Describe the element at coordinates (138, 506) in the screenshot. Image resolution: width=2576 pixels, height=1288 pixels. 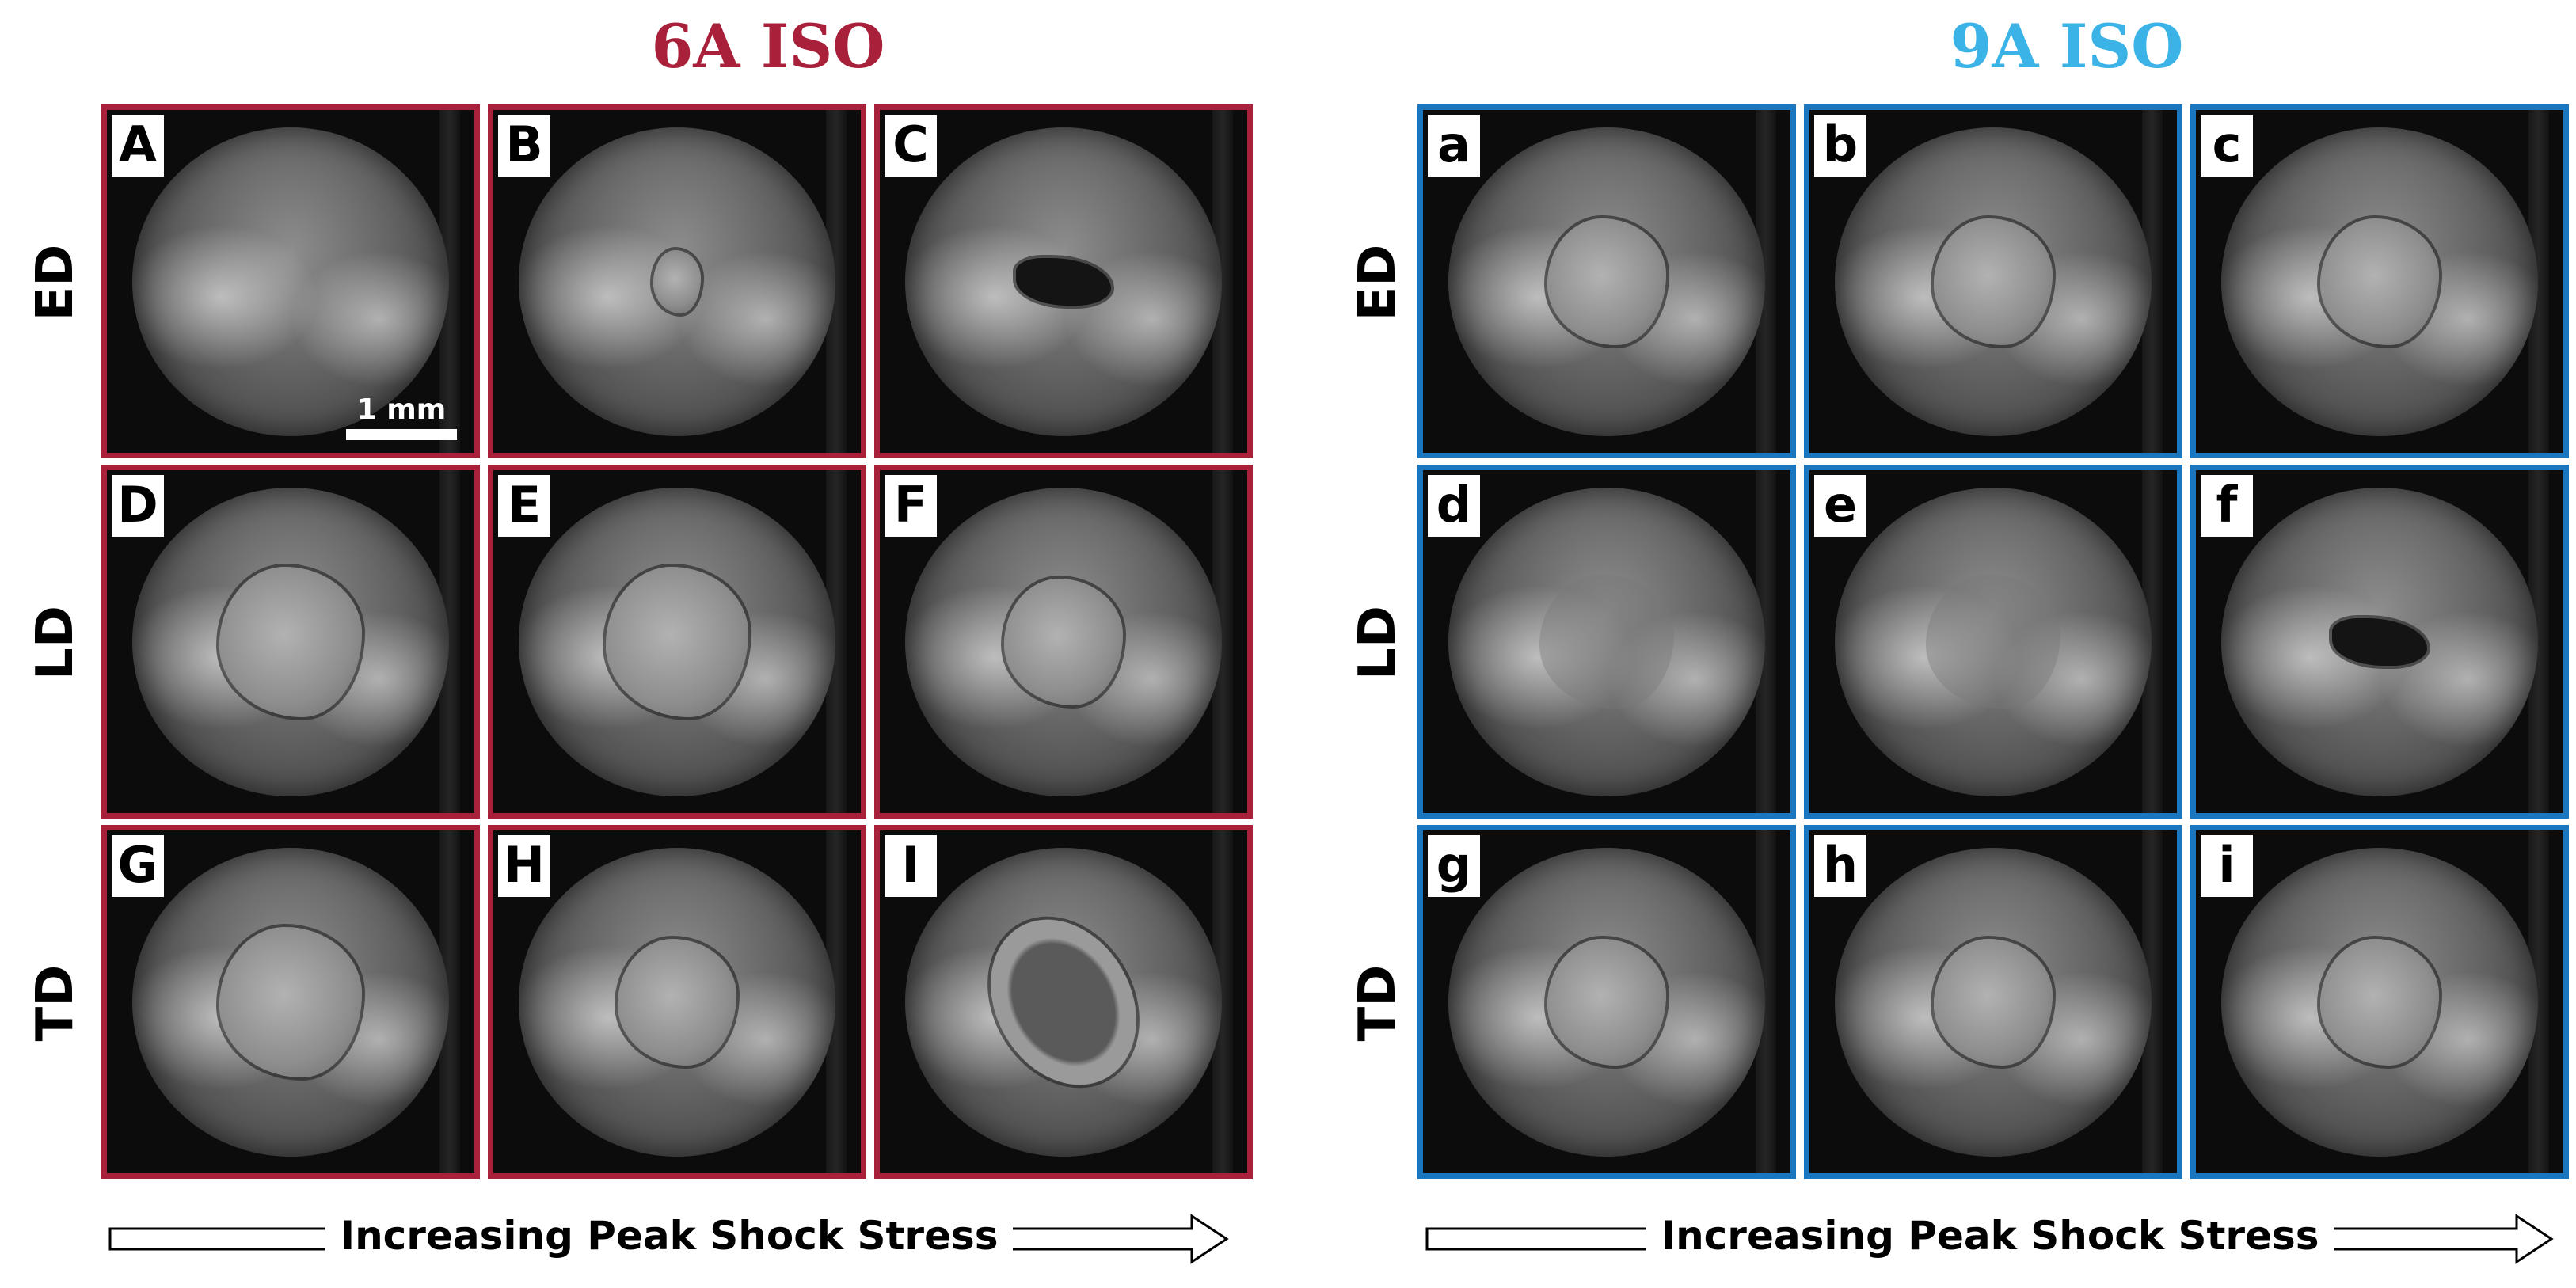
I see `panel-label: D` at that location.